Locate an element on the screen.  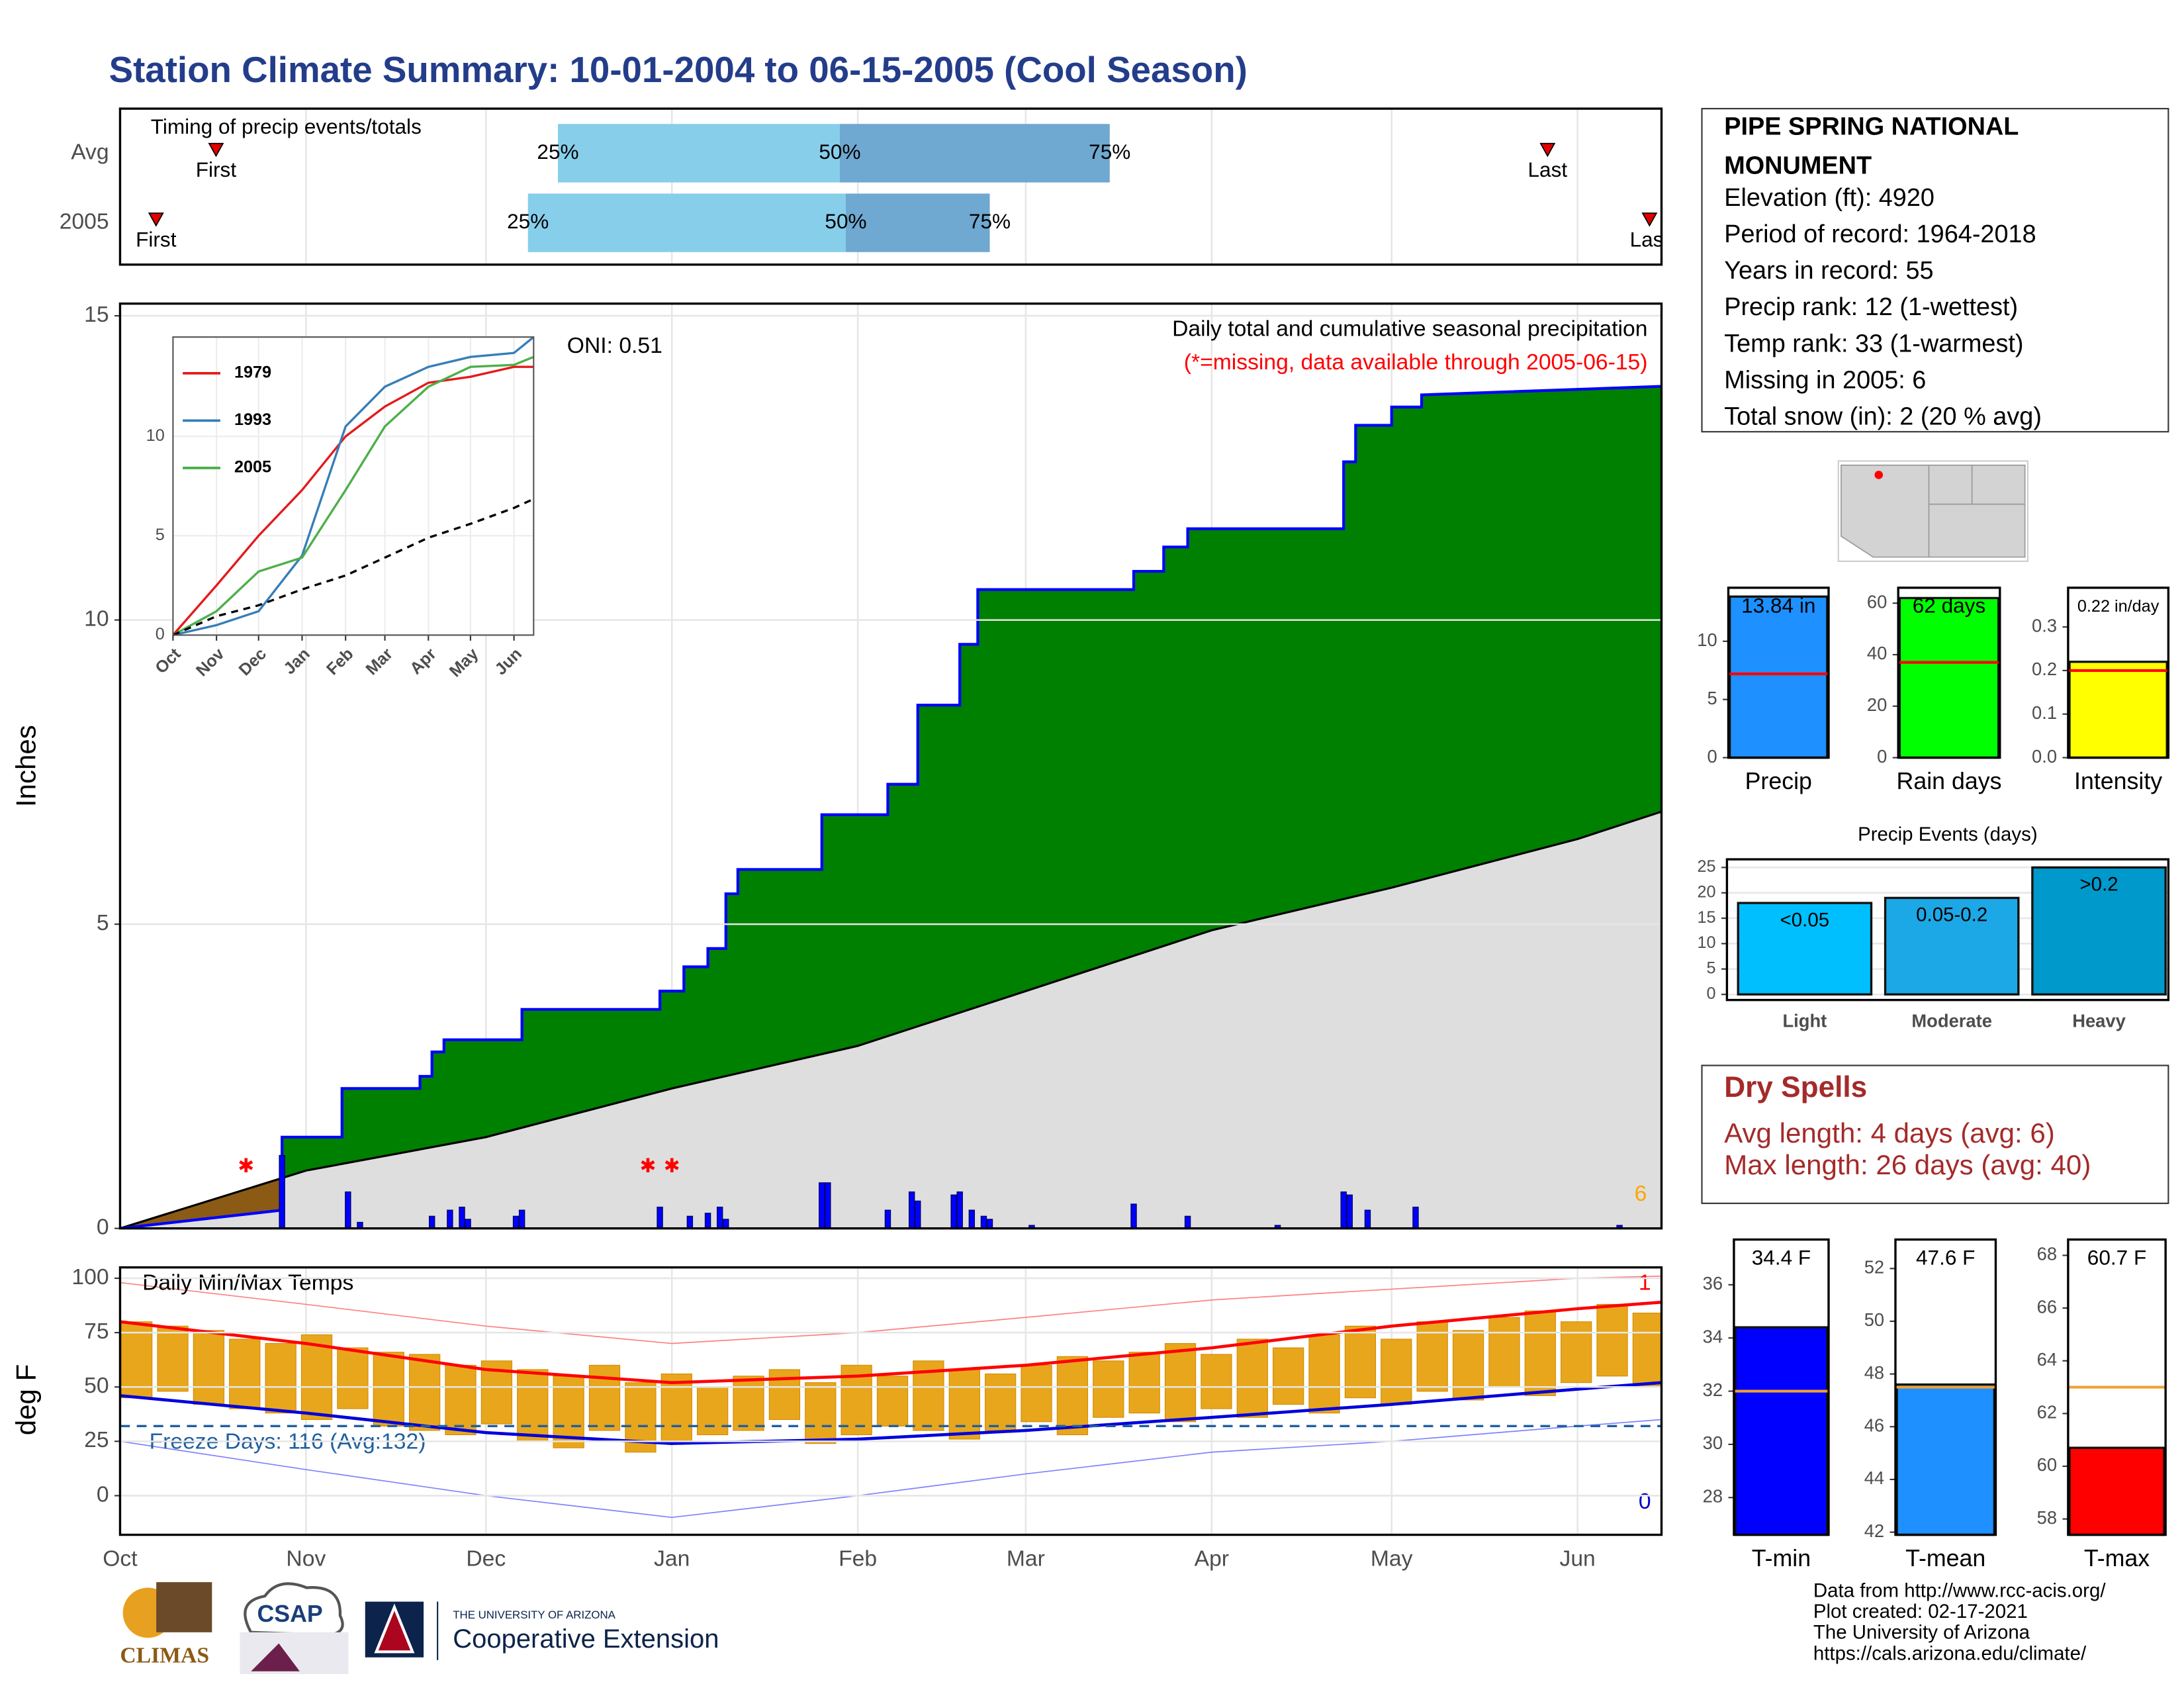
logo-text: CLIMAS is located at coordinates (164, 1655).